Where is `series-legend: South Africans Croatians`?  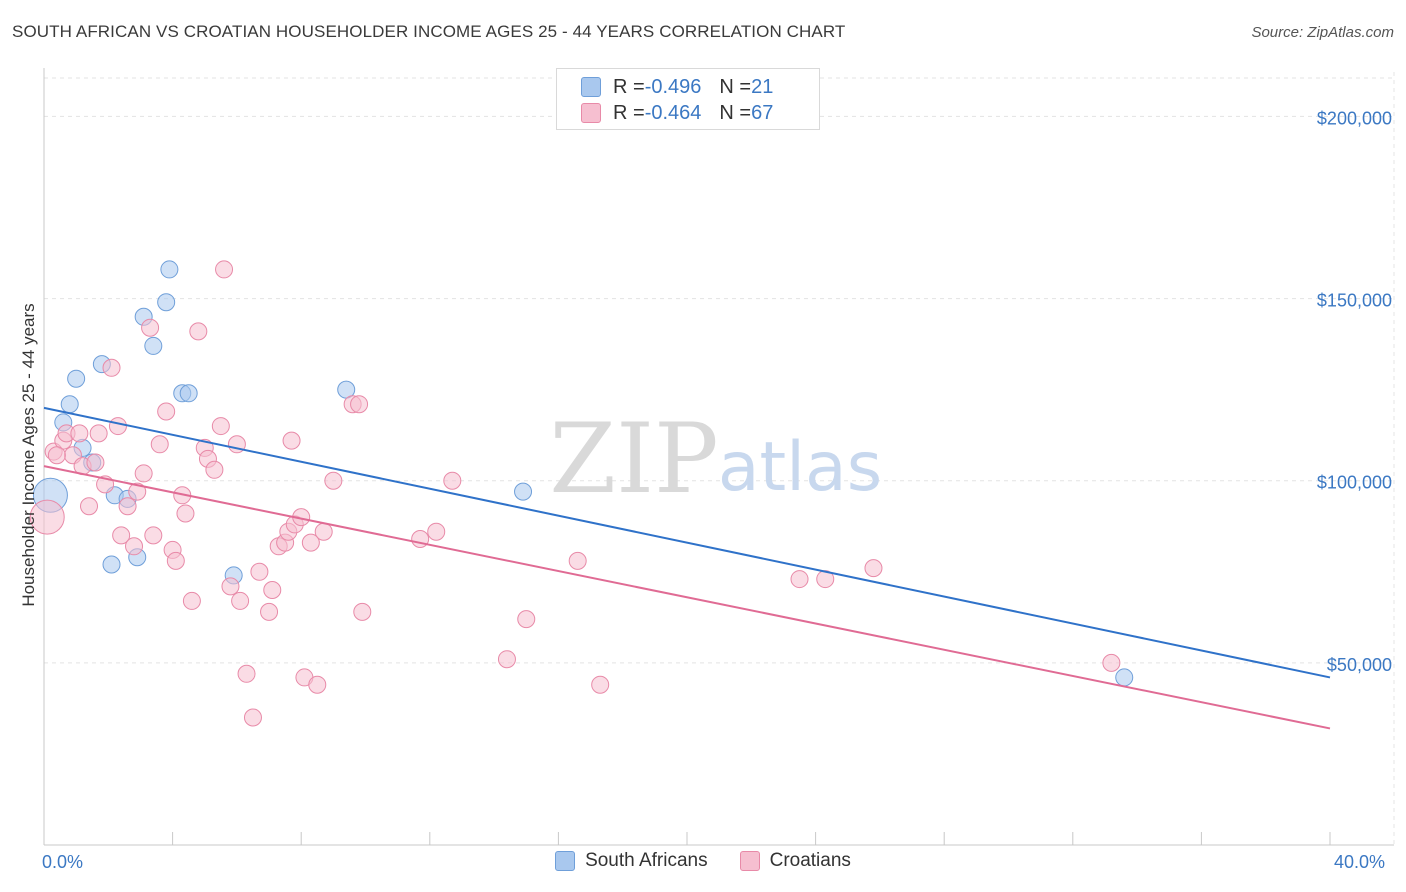
series-legend: South Africans Croatians is located at coordinates (703, 861).